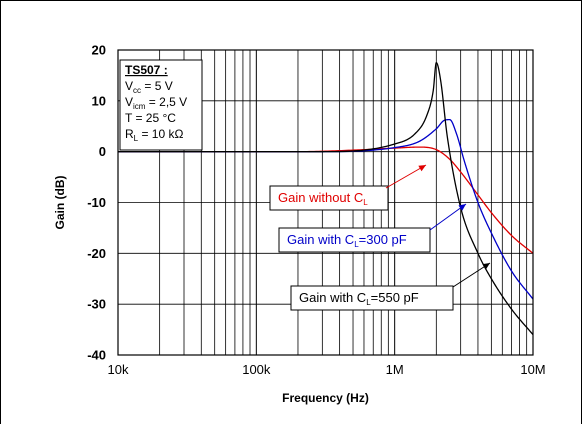 The width and height of the screenshot is (582, 424). I want to click on y-tick-label: -20, so click(96, 253).